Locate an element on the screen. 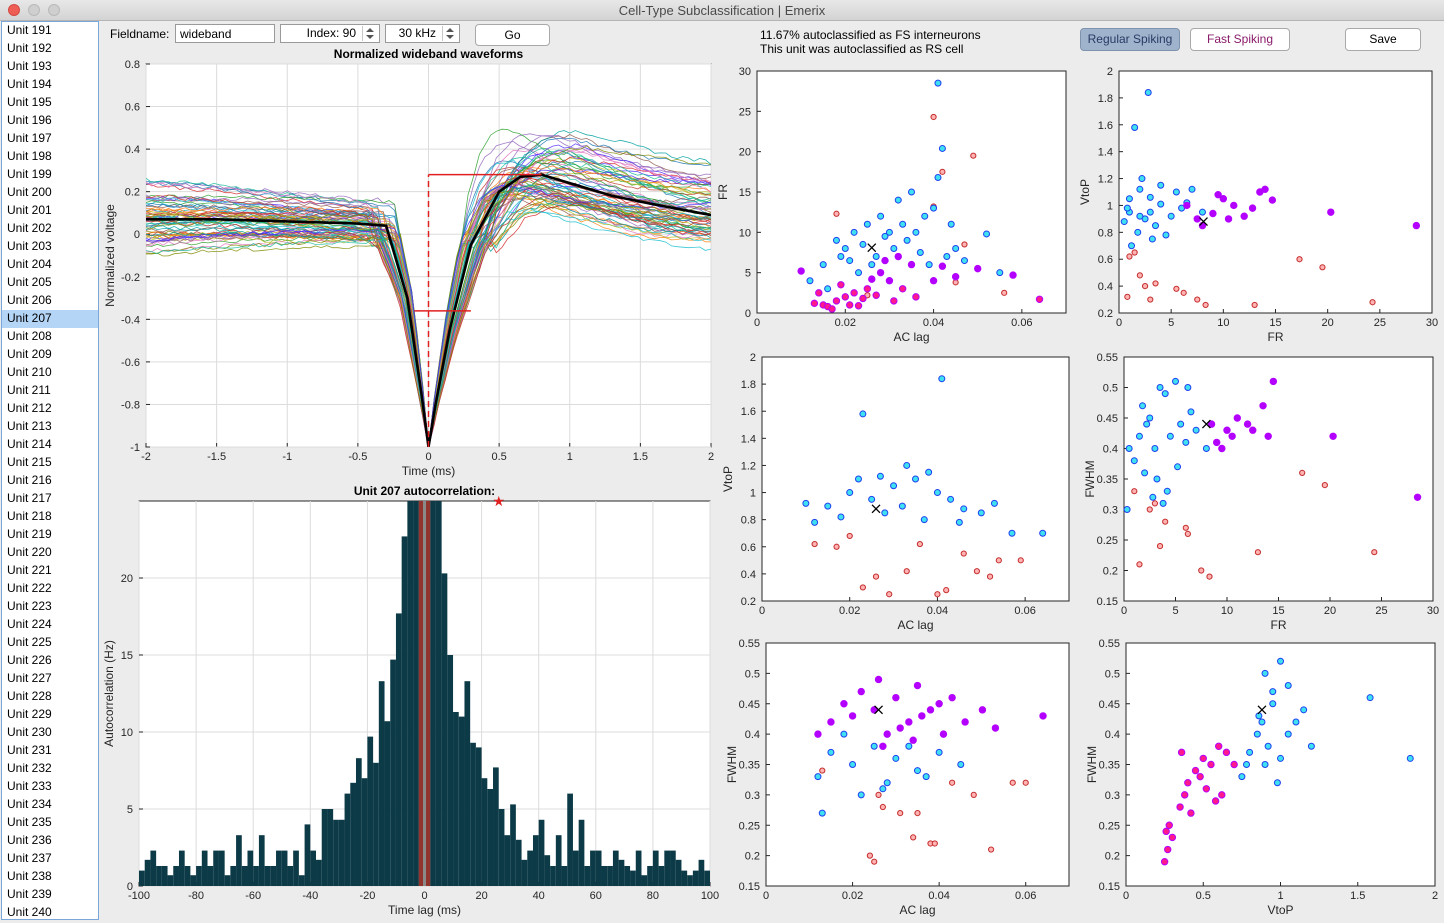 The image size is (1444, 923). y-tick-label: 1.8 is located at coordinates (1105, 99).